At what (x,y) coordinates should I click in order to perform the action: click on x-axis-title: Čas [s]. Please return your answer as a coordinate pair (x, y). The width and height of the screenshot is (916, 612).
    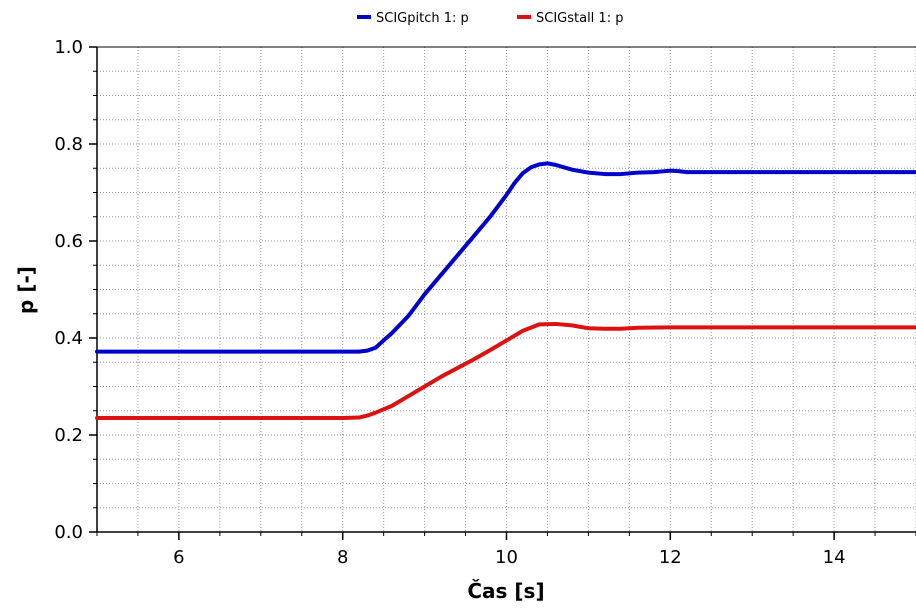
    Looking at the image, I should click on (505, 591).